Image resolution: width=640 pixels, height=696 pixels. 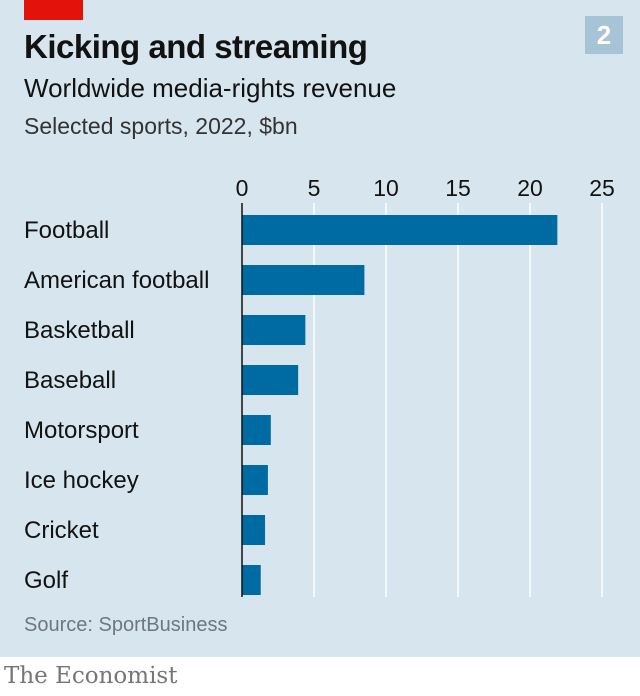 What do you see at coordinates (91, 676) in the screenshot?
I see `economist-logo-text: The Economist` at bounding box center [91, 676].